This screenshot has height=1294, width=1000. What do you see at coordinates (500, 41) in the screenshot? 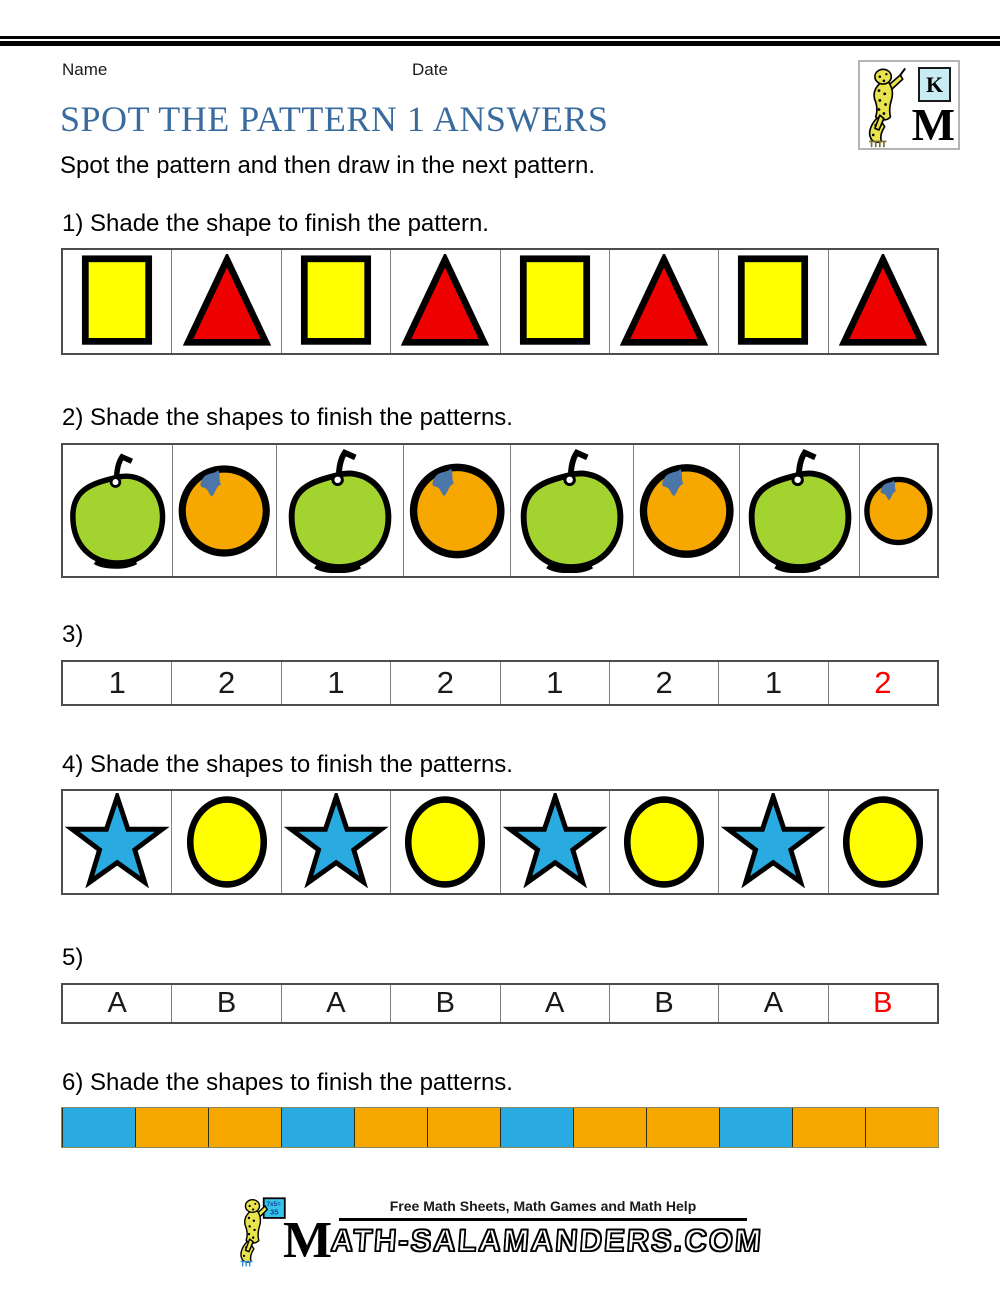
I see `page-top-border` at bounding box center [500, 41].